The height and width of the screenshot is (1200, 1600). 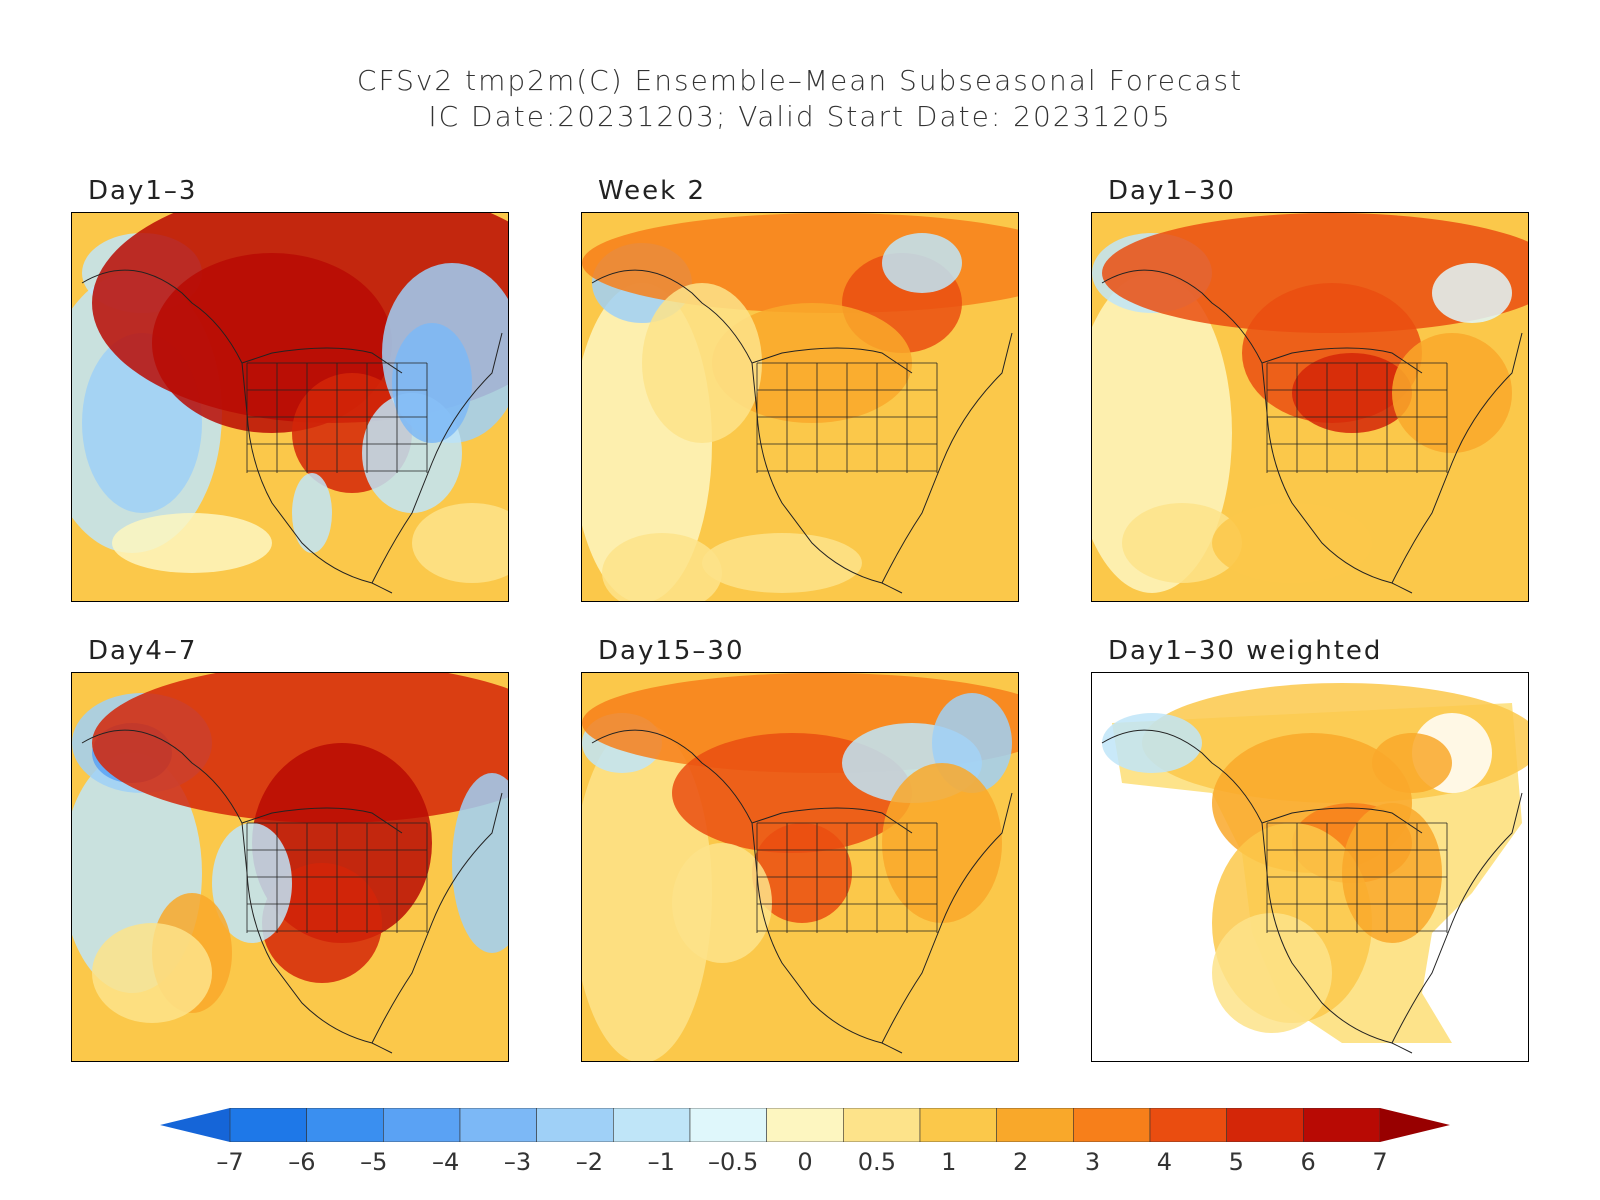 I want to click on map-panel-day1-30-weighted, so click(x=1310, y=867).